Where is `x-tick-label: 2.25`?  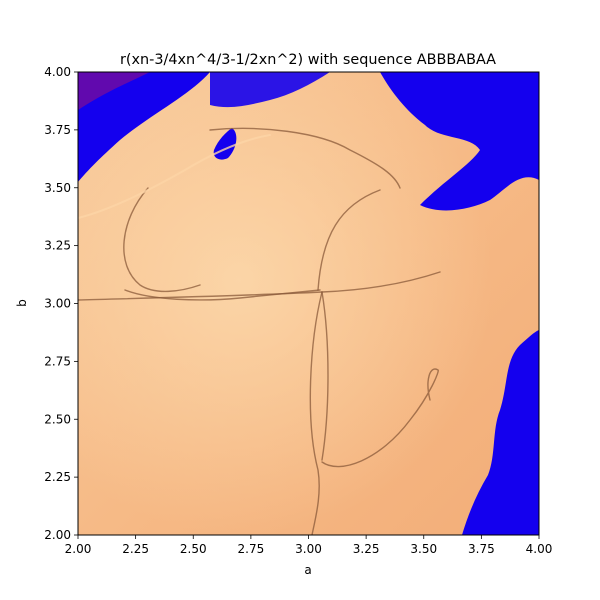 x-tick-label: 2.25 is located at coordinates (135, 549).